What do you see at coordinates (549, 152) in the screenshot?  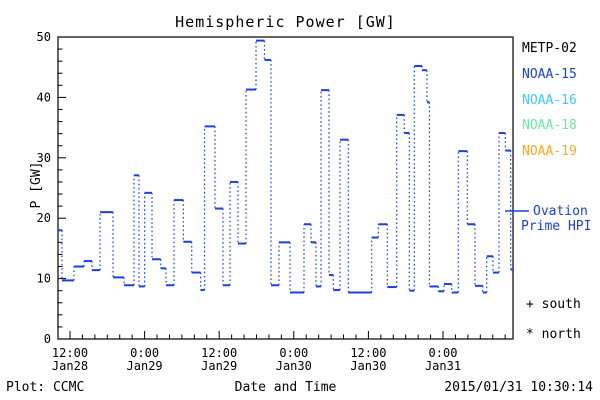 I see `legend-item-noaa-19: NOAA-19` at bounding box center [549, 152].